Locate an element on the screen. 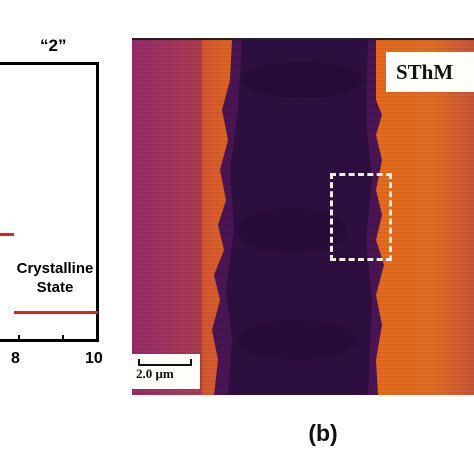 The height and width of the screenshot is (474, 474). x-tick-label-8: 8 is located at coordinates (15, 358).